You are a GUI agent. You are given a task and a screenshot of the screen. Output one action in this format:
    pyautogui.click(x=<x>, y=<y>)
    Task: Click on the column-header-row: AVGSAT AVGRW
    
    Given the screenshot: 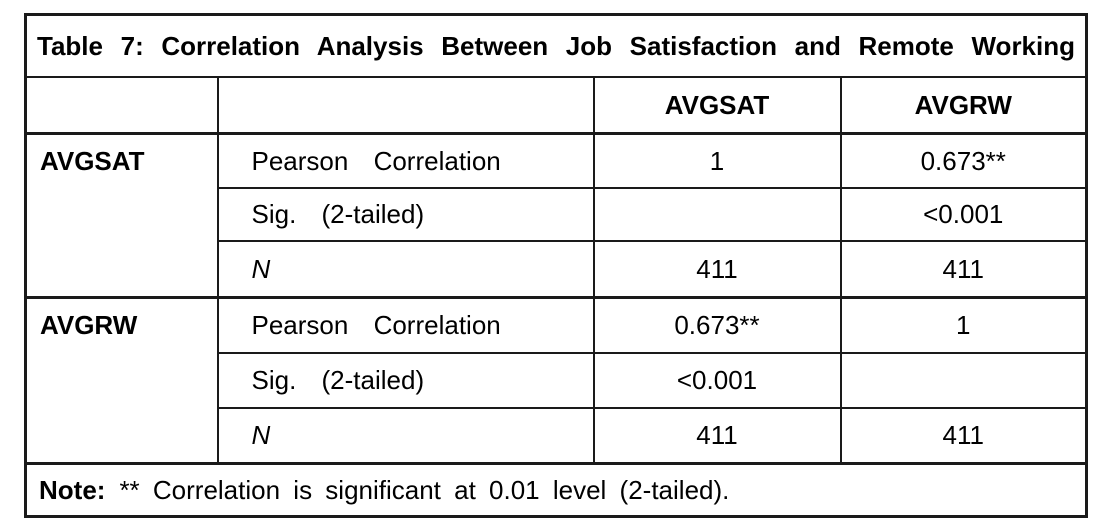 What is the action you would take?
    pyautogui.click(x=556, y=106)
    